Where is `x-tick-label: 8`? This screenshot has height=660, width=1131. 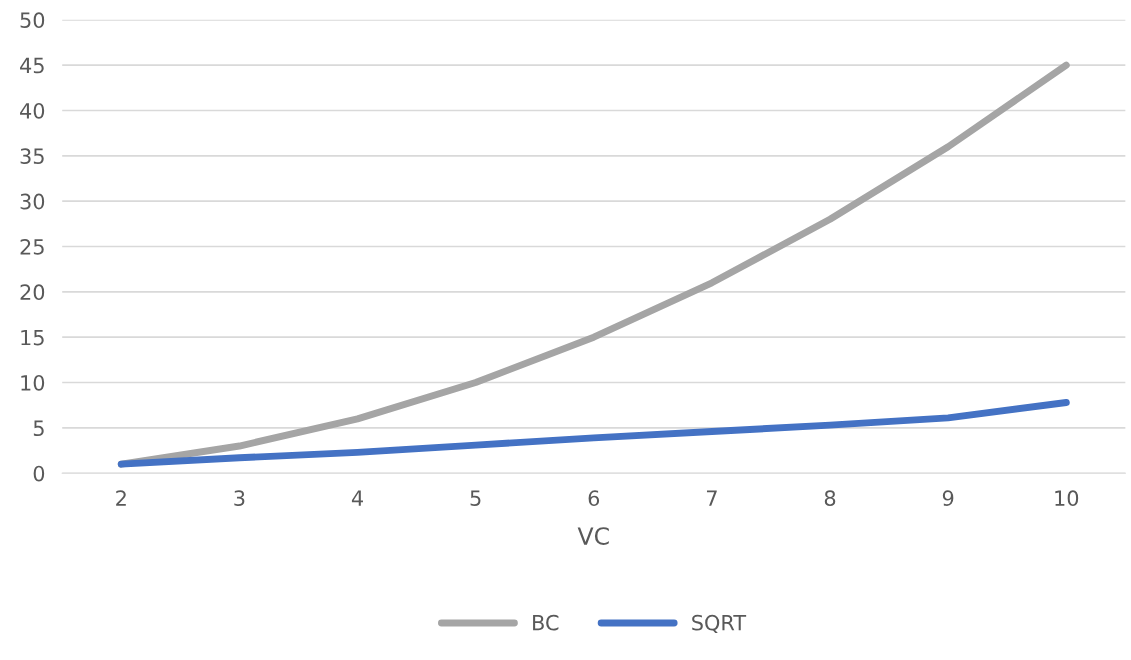
x-tick-label: 8 is located at coordinates (830, 498).